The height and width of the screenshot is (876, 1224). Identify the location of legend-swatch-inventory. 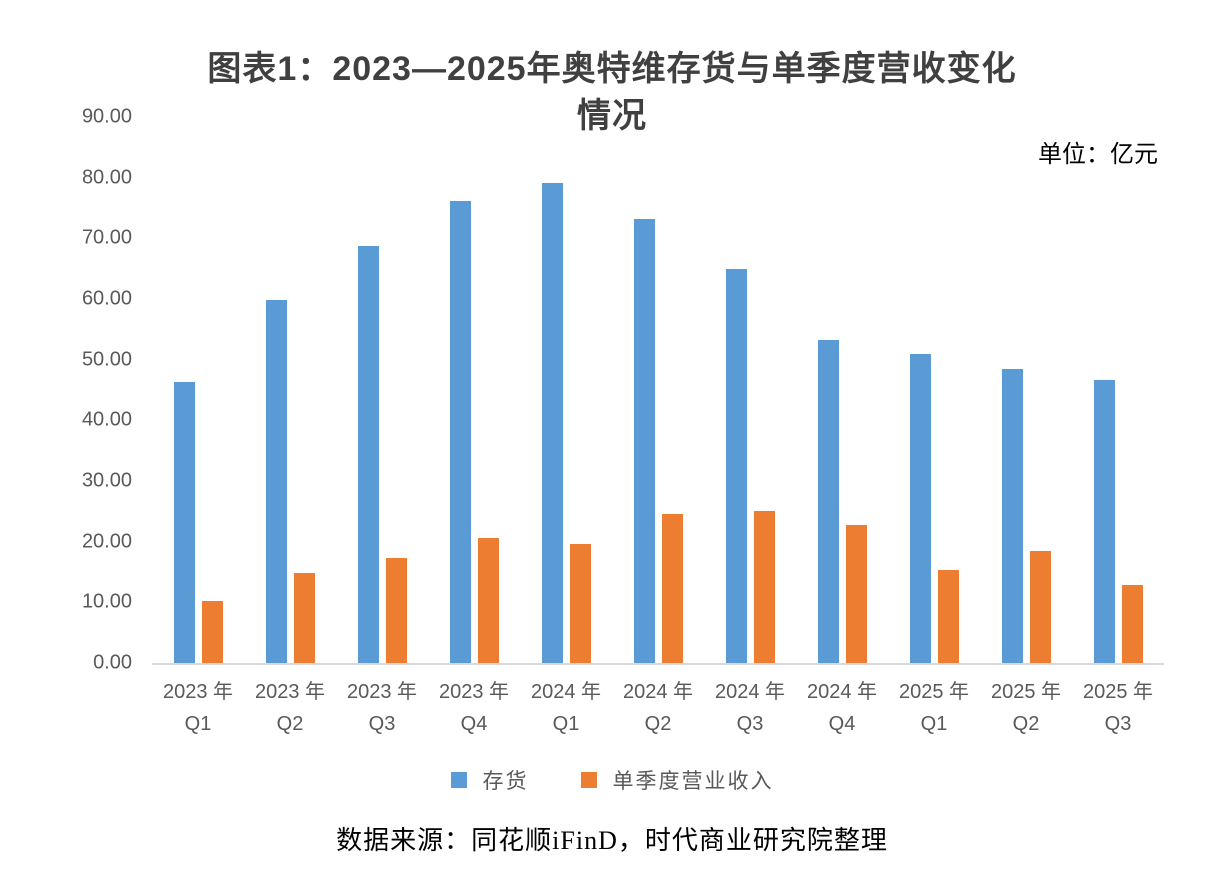
(458, 780).